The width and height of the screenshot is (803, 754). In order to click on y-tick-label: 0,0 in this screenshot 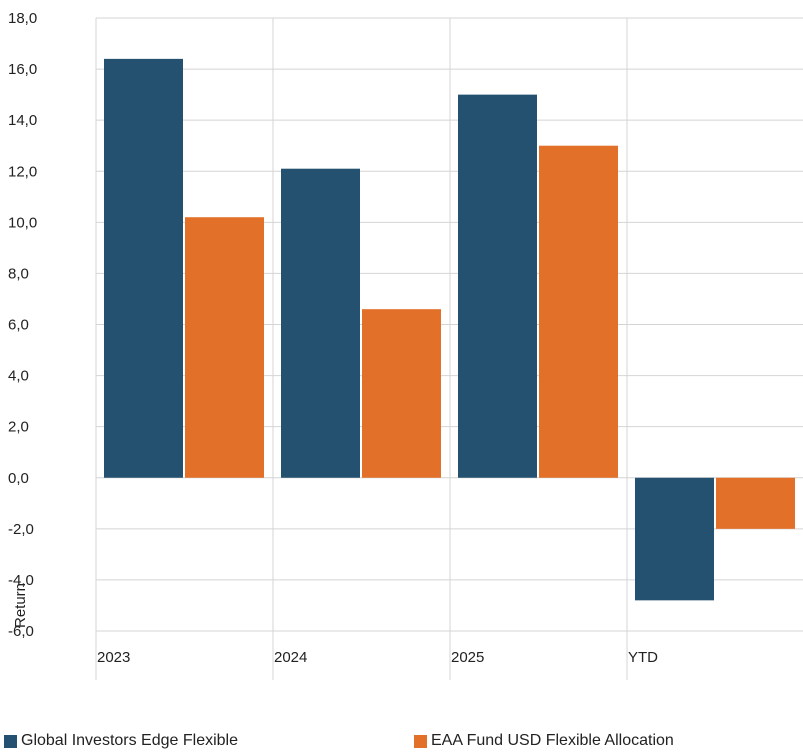, I will do `click(18, 478)`.